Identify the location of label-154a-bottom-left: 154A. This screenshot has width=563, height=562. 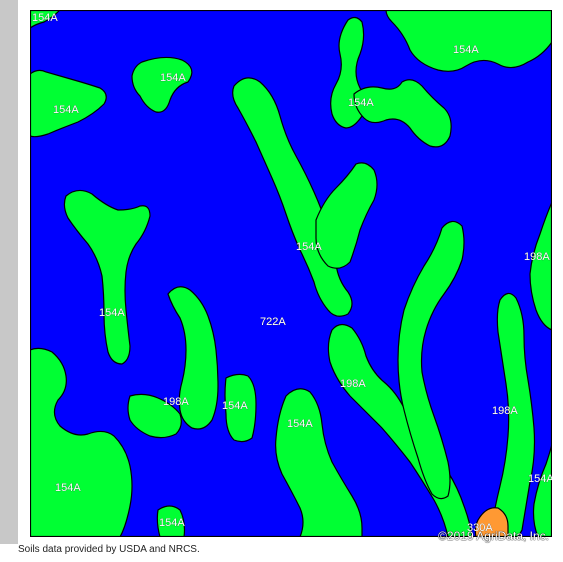
(68, 488).